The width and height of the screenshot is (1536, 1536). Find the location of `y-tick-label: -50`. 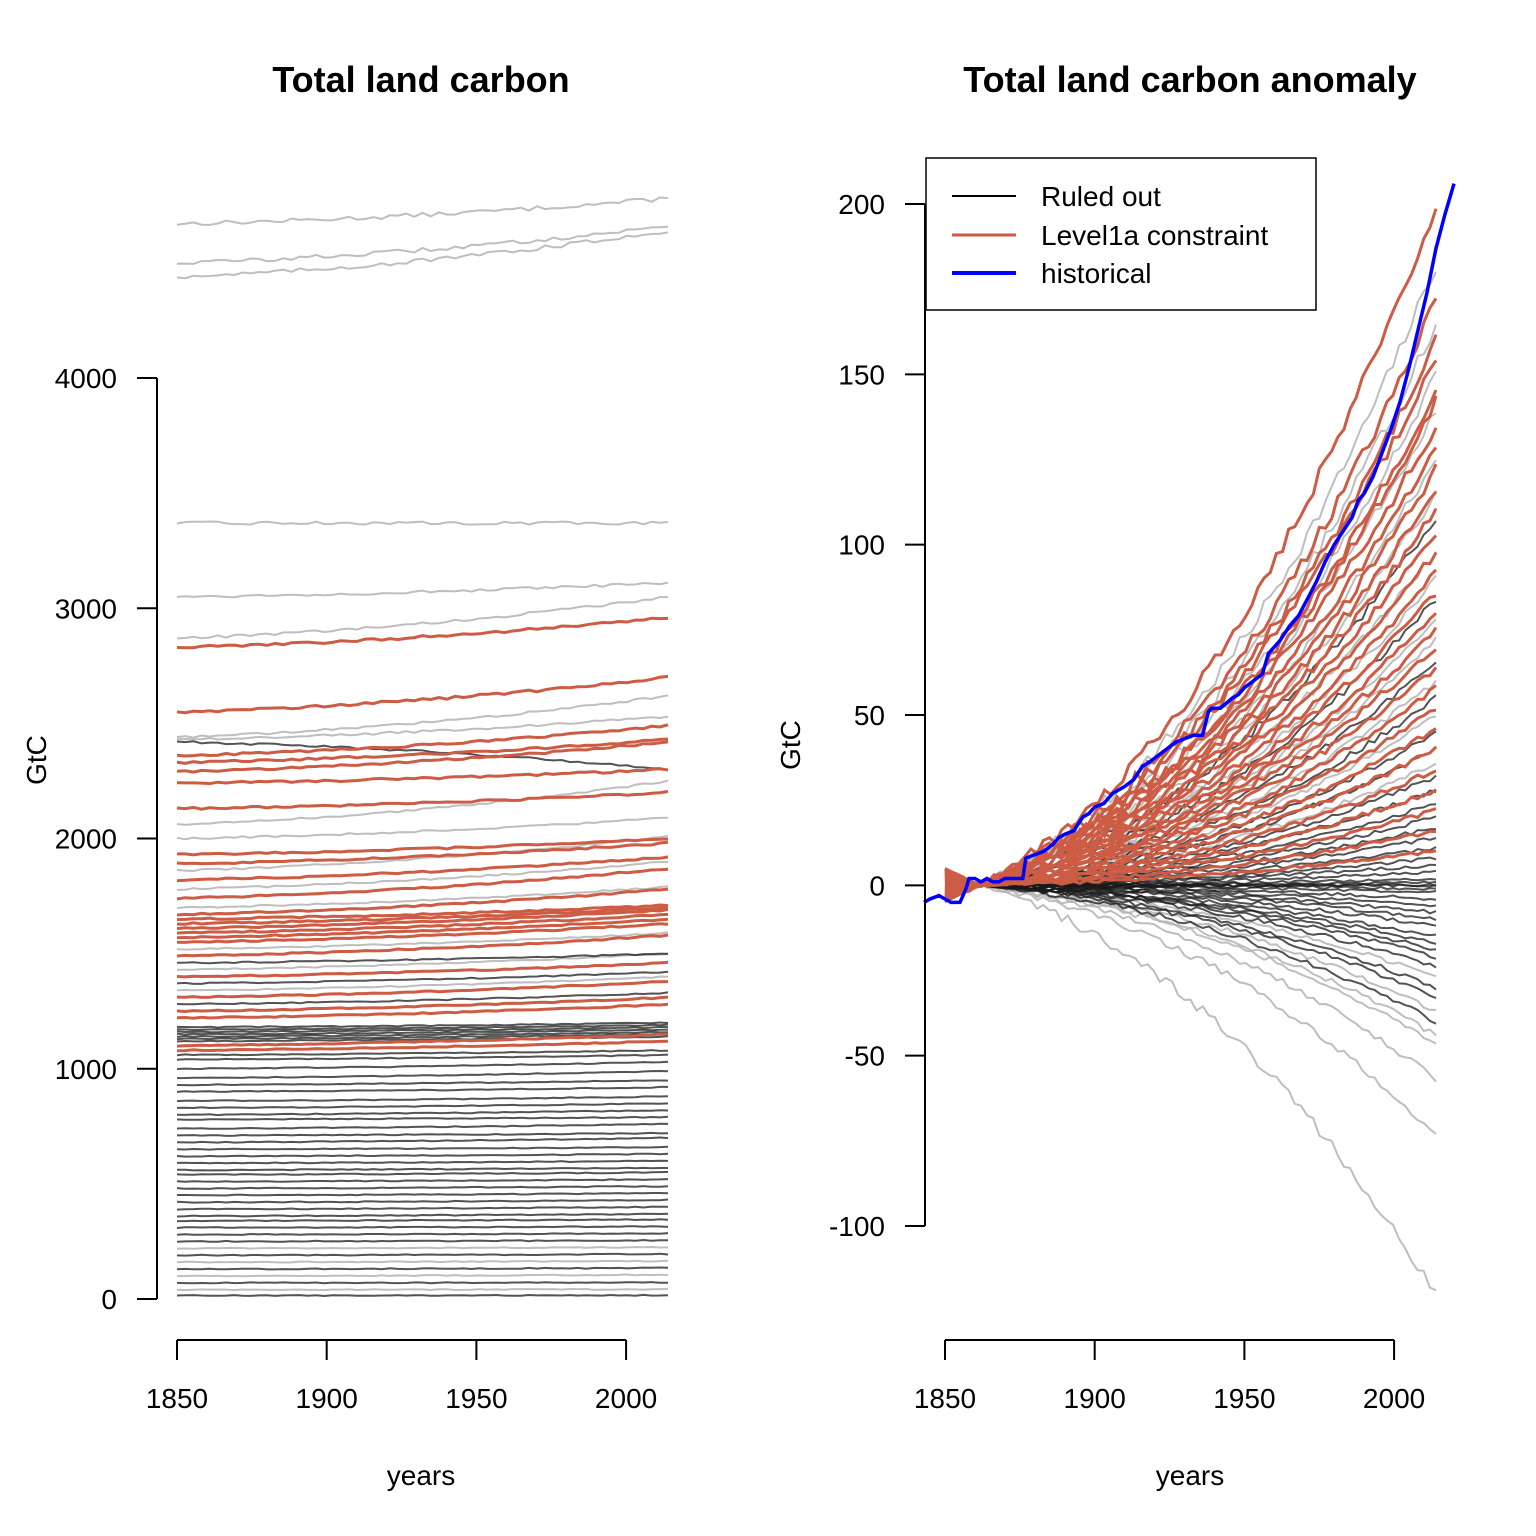

y-tick-label: -50 is located at coordinates (865, 1056).